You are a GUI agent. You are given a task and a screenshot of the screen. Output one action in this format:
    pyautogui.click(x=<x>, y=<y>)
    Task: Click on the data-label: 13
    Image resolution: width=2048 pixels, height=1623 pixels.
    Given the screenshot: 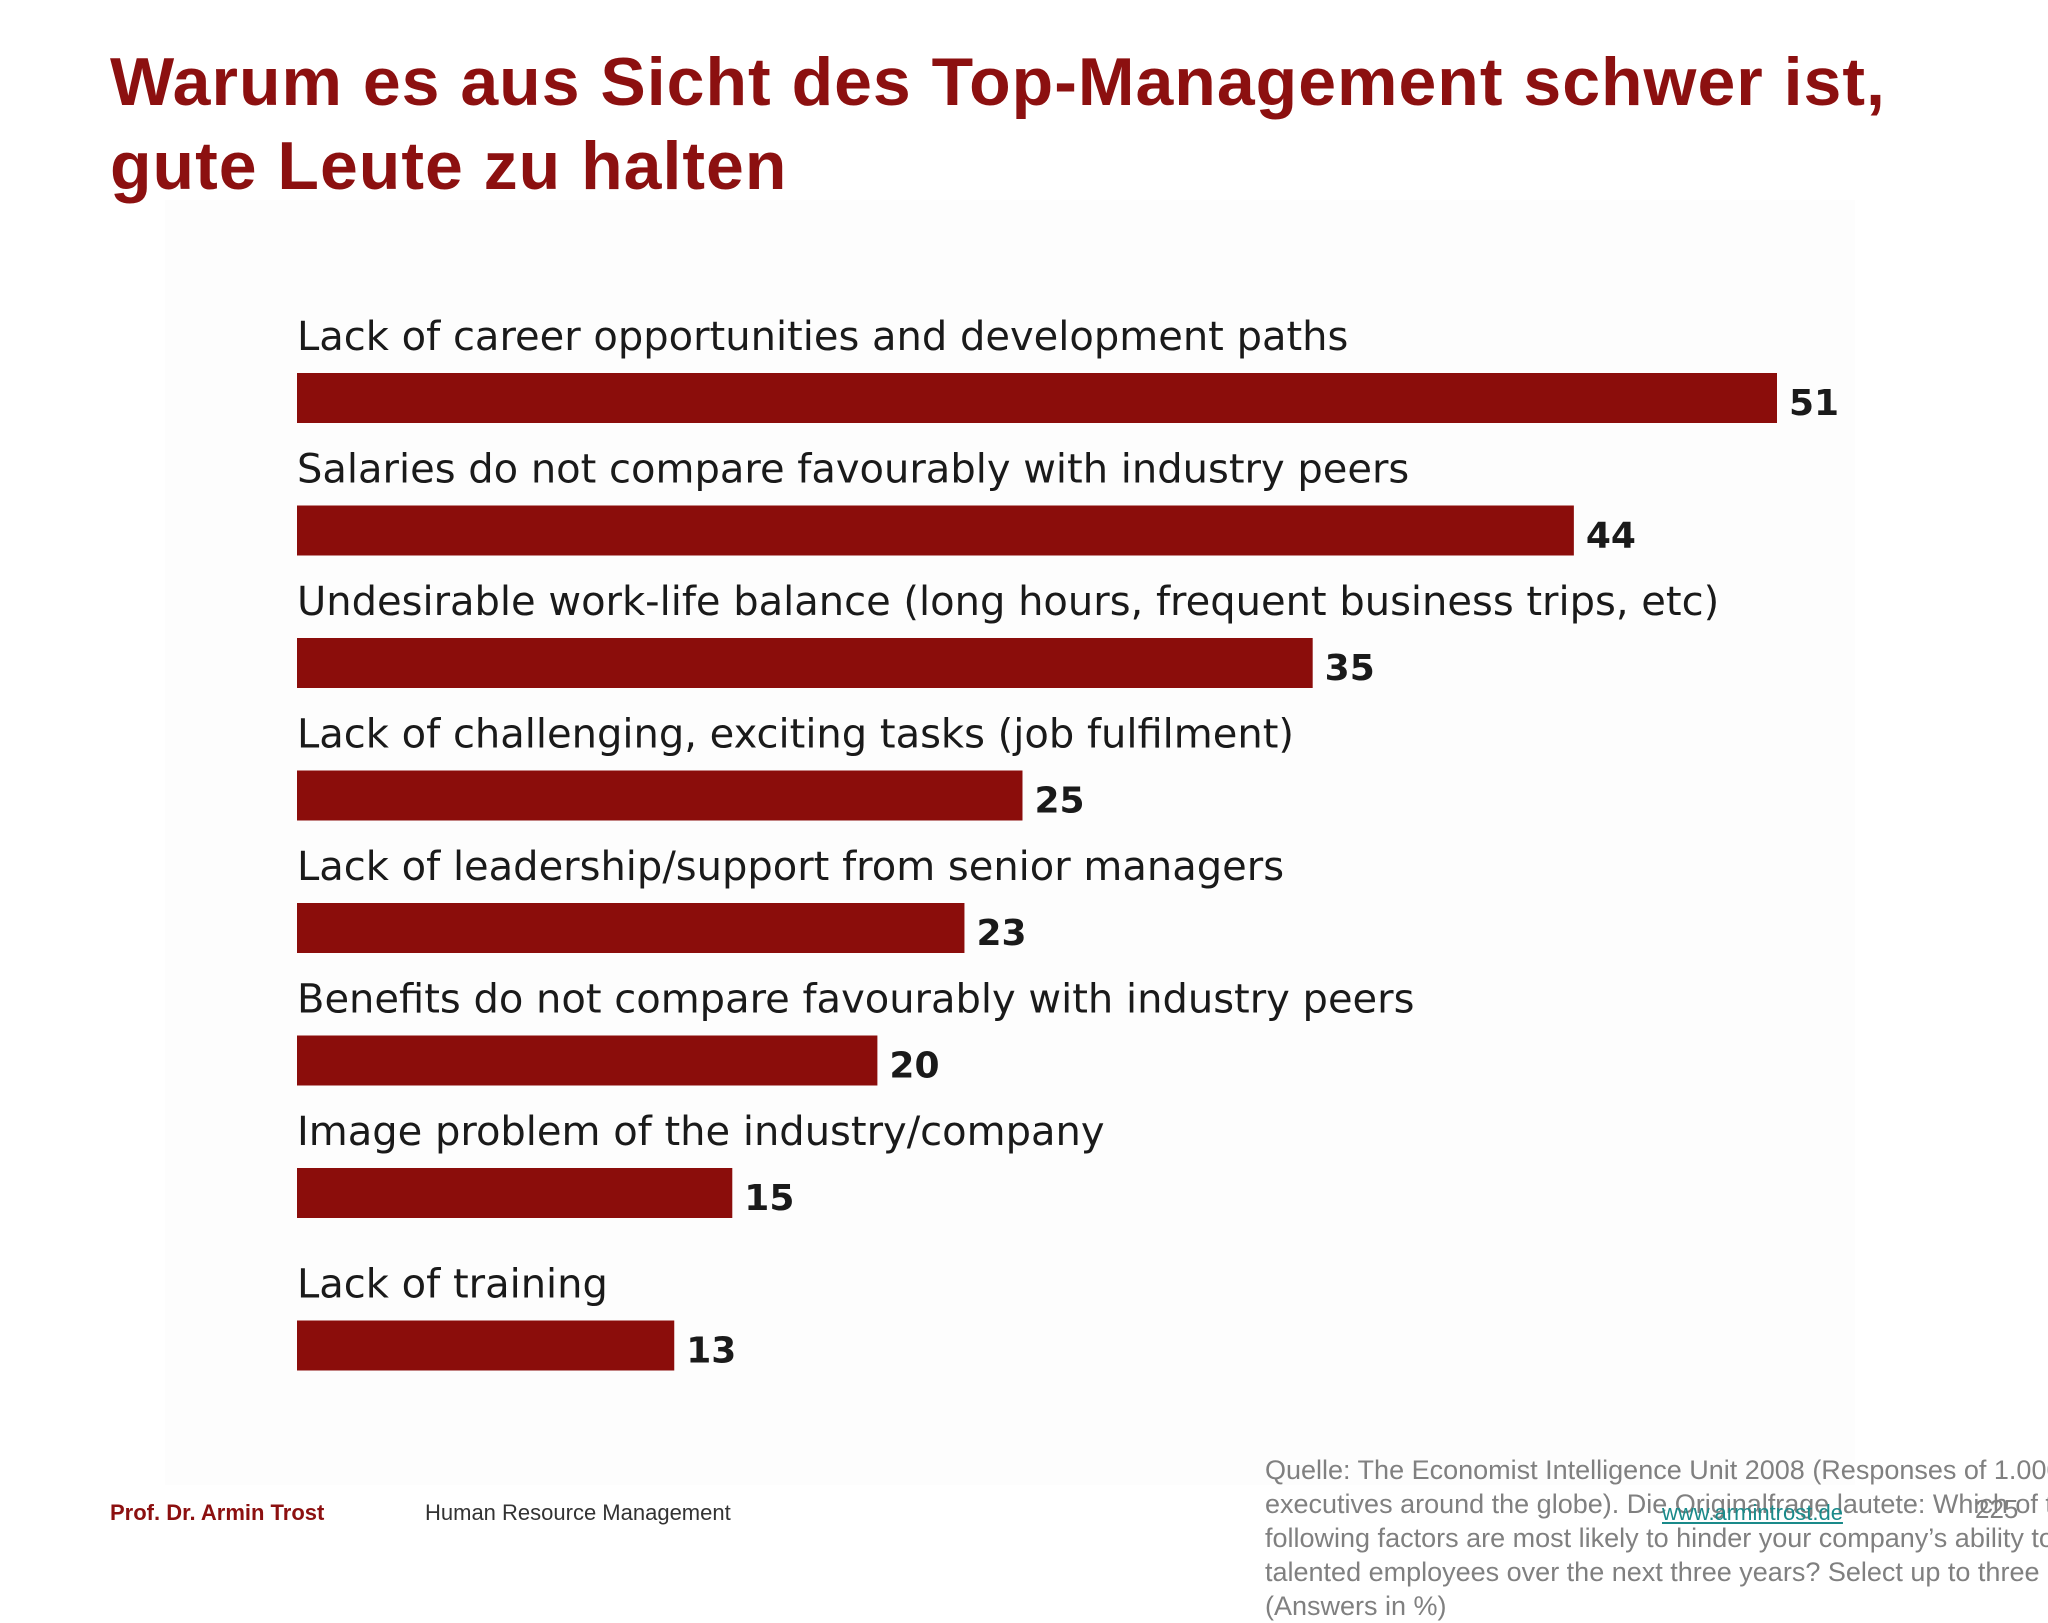 What is the action you would take?
    pyautogui.click(x=711, y=1351)
    